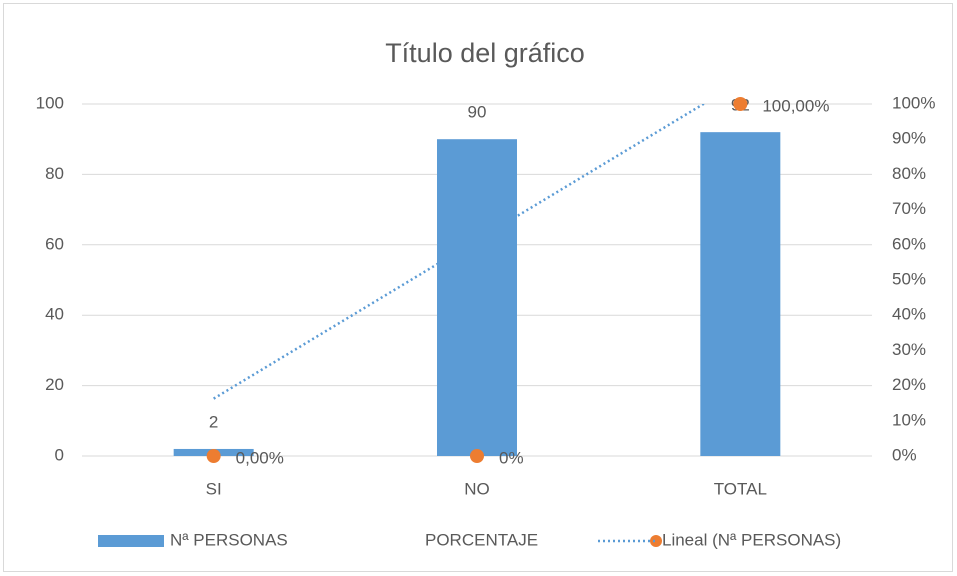  I want to click on x-tick-label: NO, so click(477, 488).